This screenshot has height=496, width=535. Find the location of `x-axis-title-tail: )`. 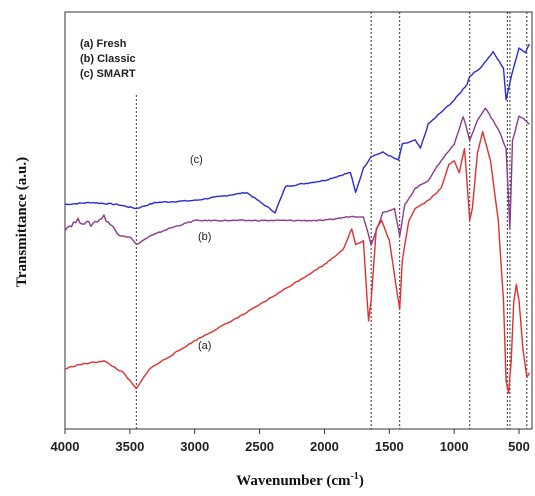

x-axis-title-tail: ) is located at coordinates (361, 481).